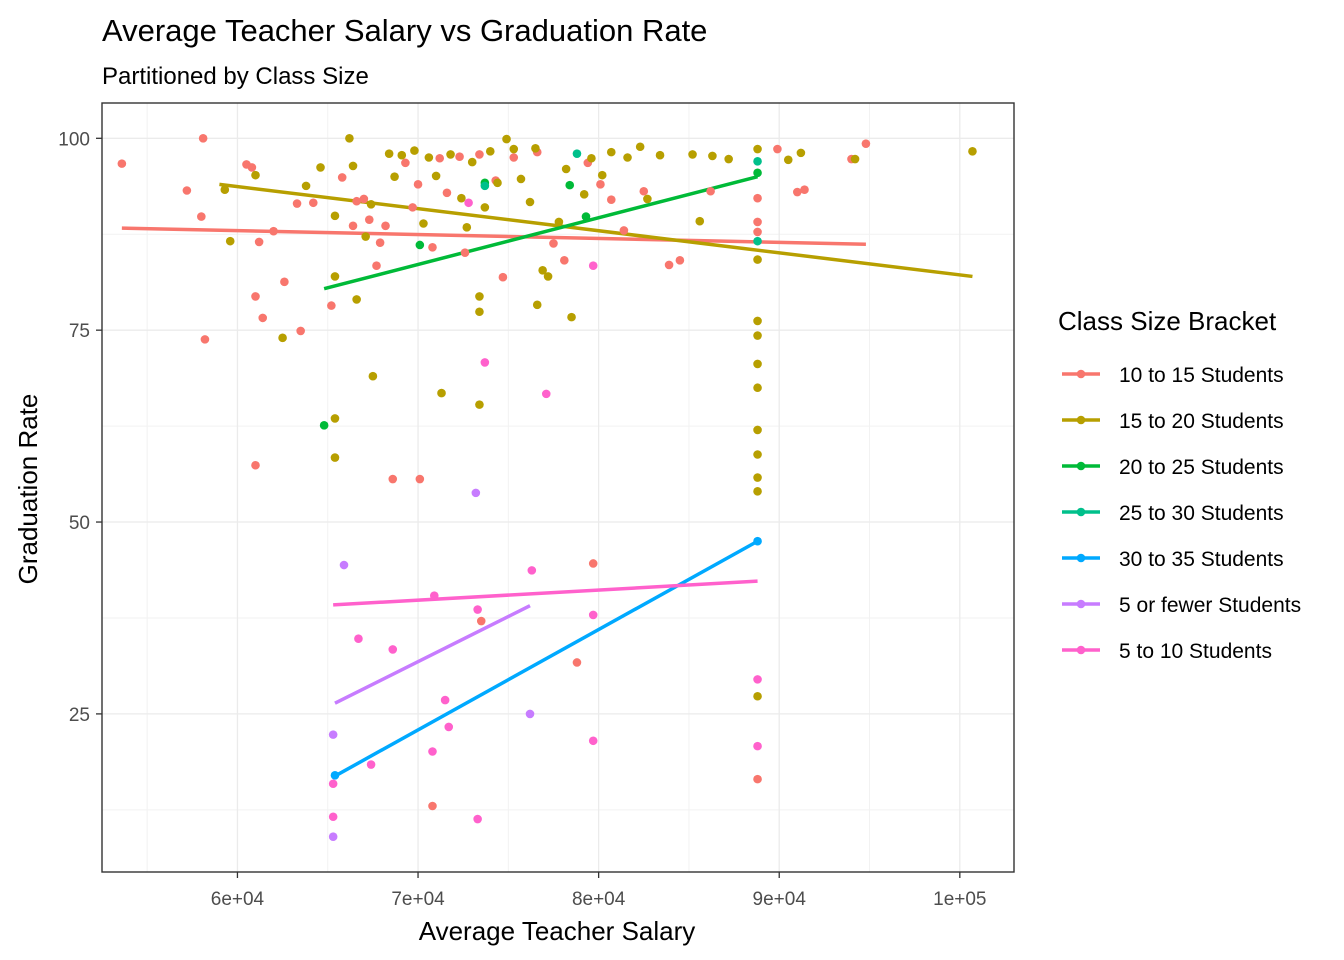 The image size is (1344, 960). Describe the element at coordinates (238, 899) in the screenshot. I see `x-tick-label: 6e+04` at that location.